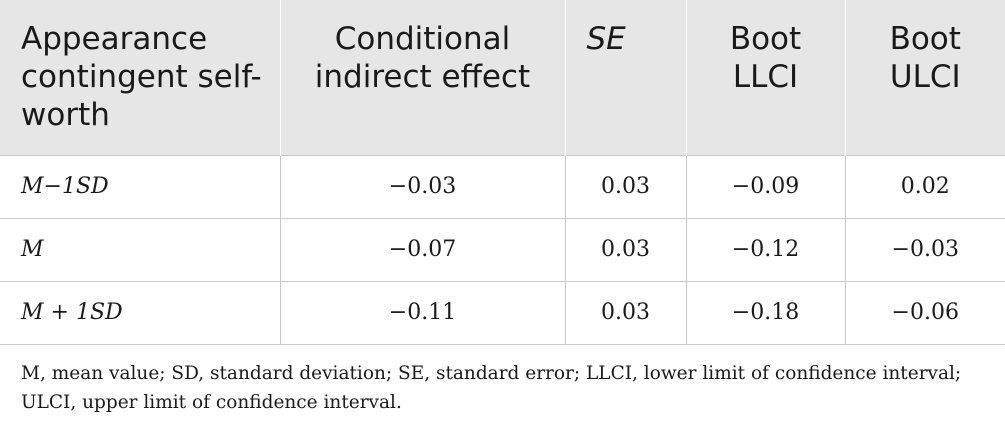  Describe the element at coordinates (140, 313) in the screenshot. I see `row-label: M + 1SD` at that location.